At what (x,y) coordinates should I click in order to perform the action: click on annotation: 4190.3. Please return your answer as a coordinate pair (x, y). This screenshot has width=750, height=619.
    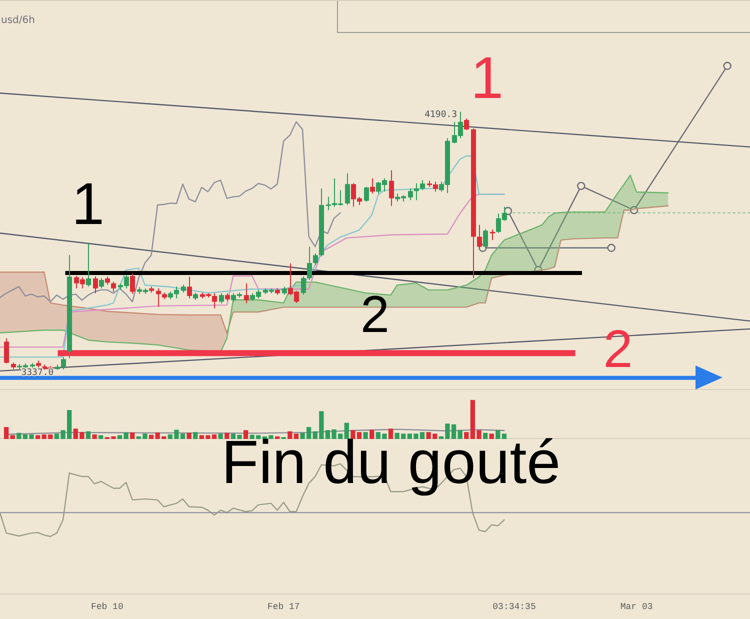
    Looking at the image, I should click on (441, 115).